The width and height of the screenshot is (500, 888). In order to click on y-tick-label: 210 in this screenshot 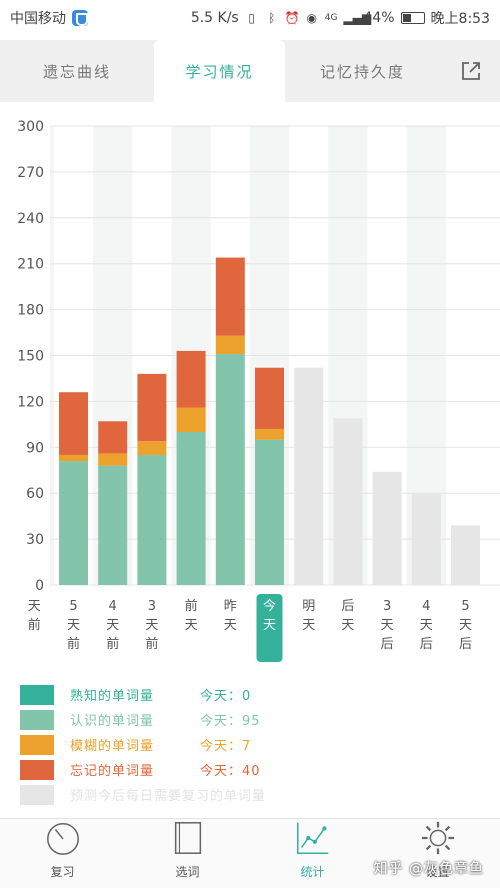, I will do `click(30, 265)`.